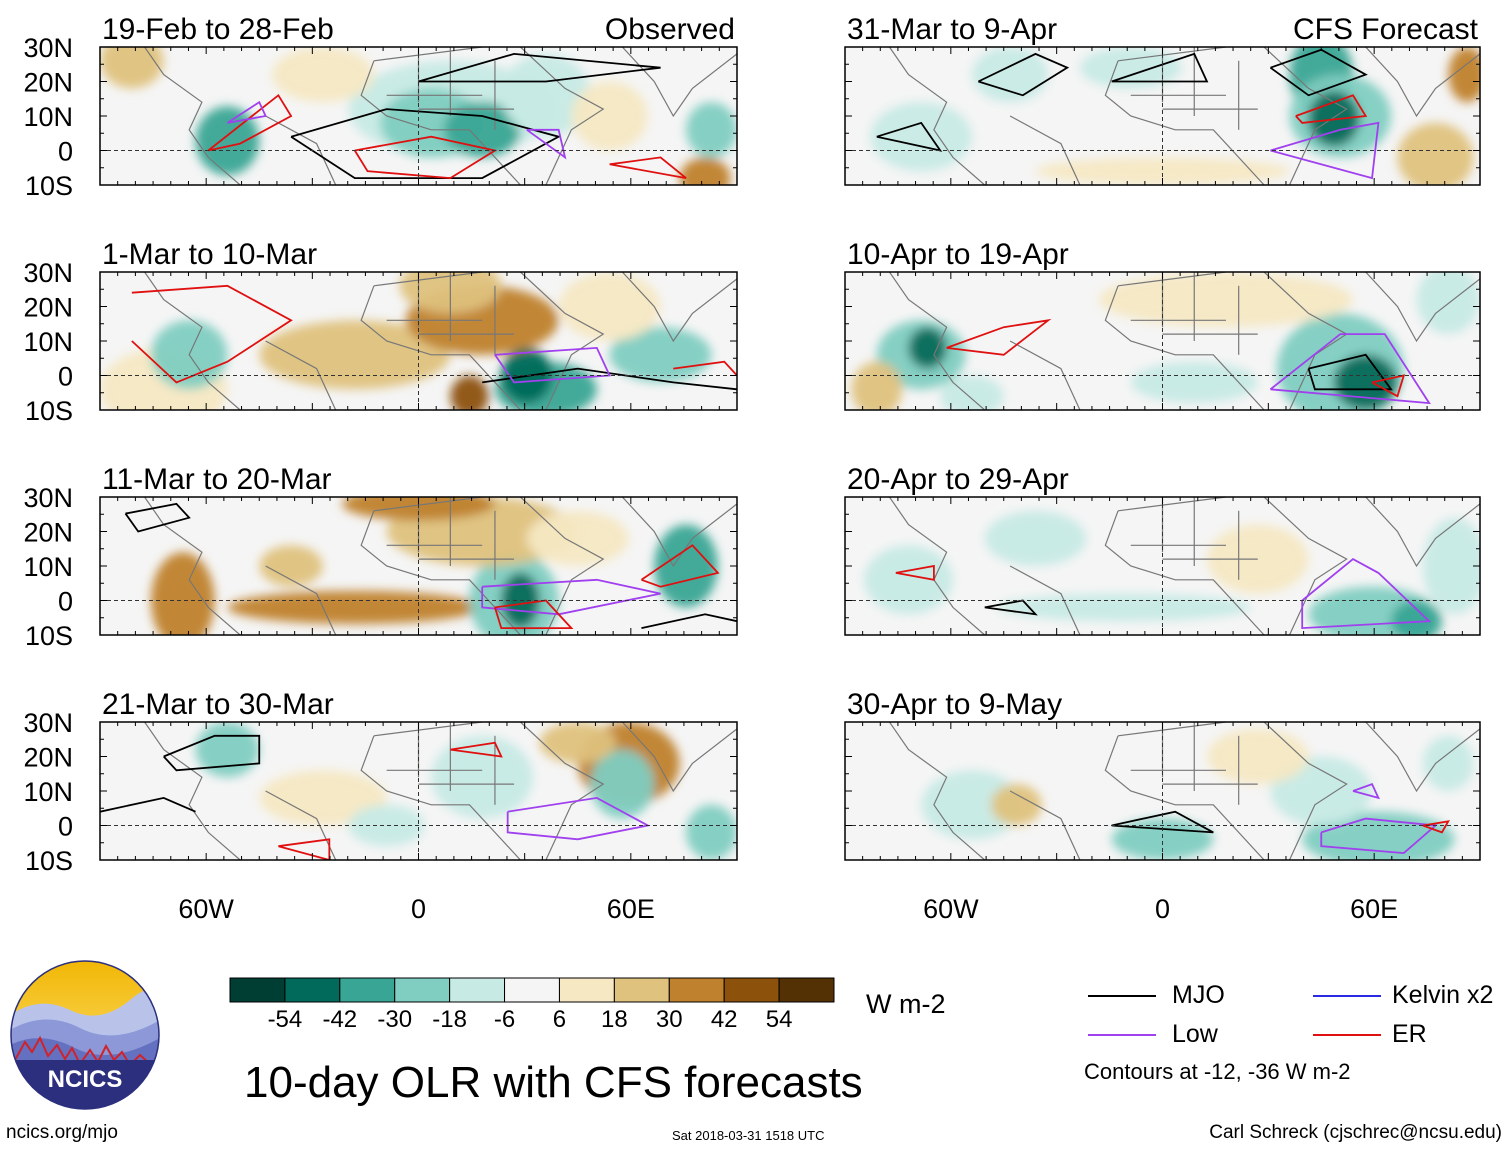  What do you see at coordinates (1409, 1034) in the screenshot?
I see `legend-er-label: ER` at bounding box center [1409, 1034].